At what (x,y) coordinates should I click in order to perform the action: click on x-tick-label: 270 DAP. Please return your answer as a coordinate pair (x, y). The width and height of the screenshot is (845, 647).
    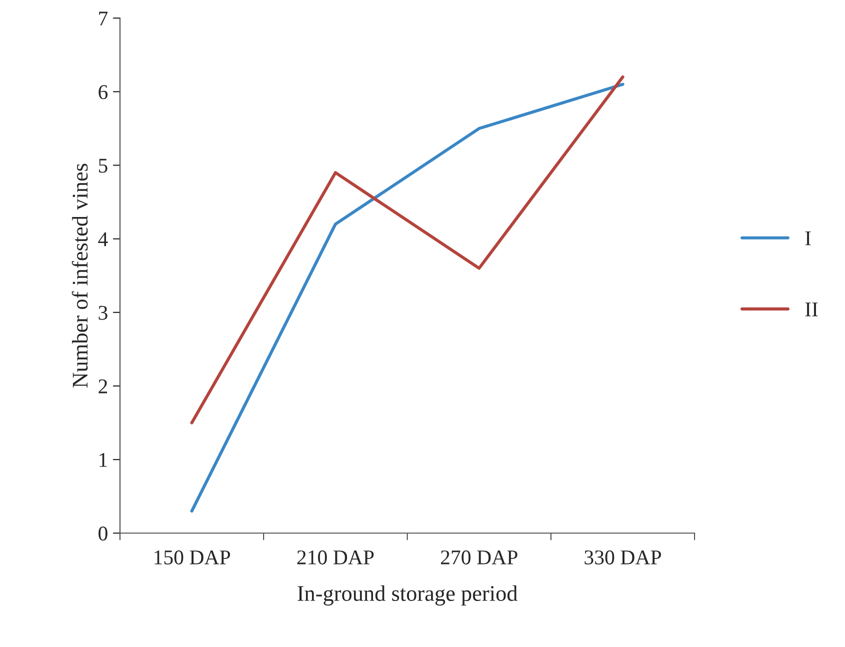
    Looking at the image, I should click on (479, 557).